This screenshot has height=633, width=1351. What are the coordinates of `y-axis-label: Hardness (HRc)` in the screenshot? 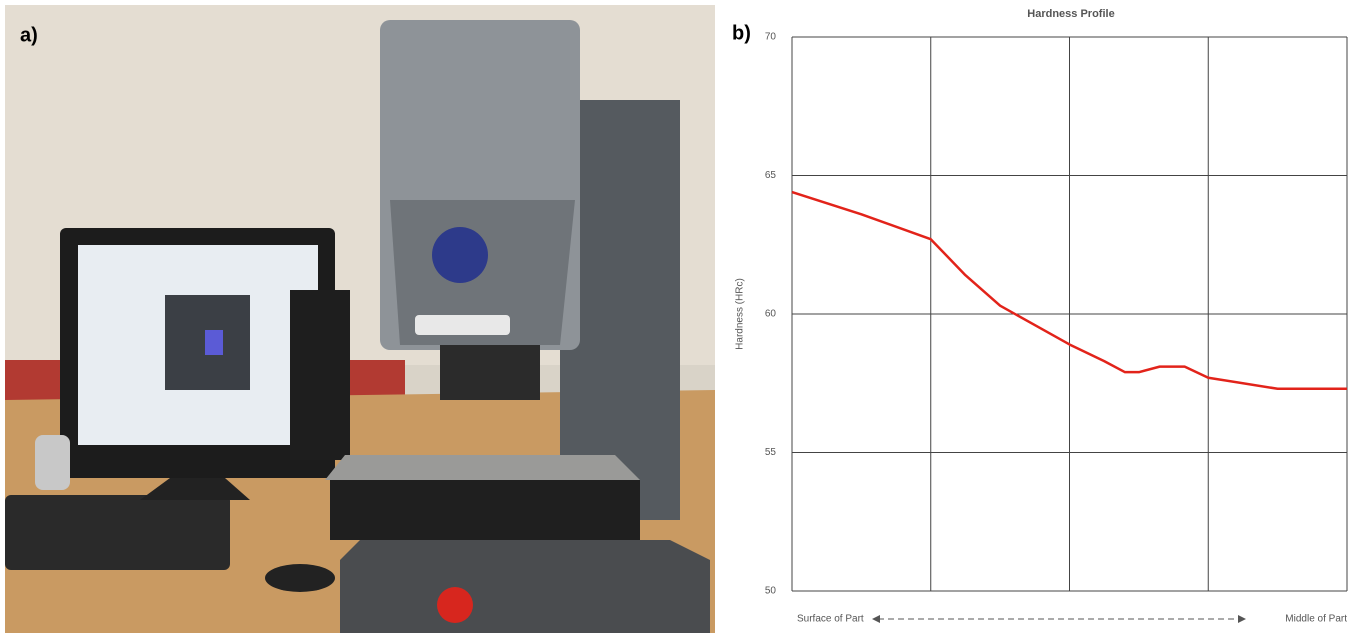 It's located at (740, 314).